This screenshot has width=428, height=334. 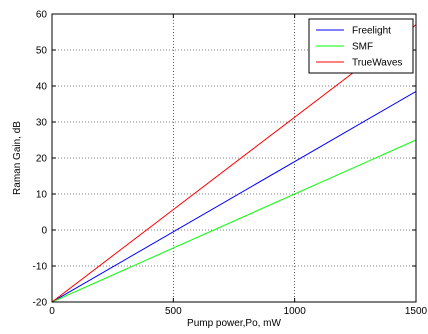 I want to click on y-tick-label: 30, so click(x=42, y=123).